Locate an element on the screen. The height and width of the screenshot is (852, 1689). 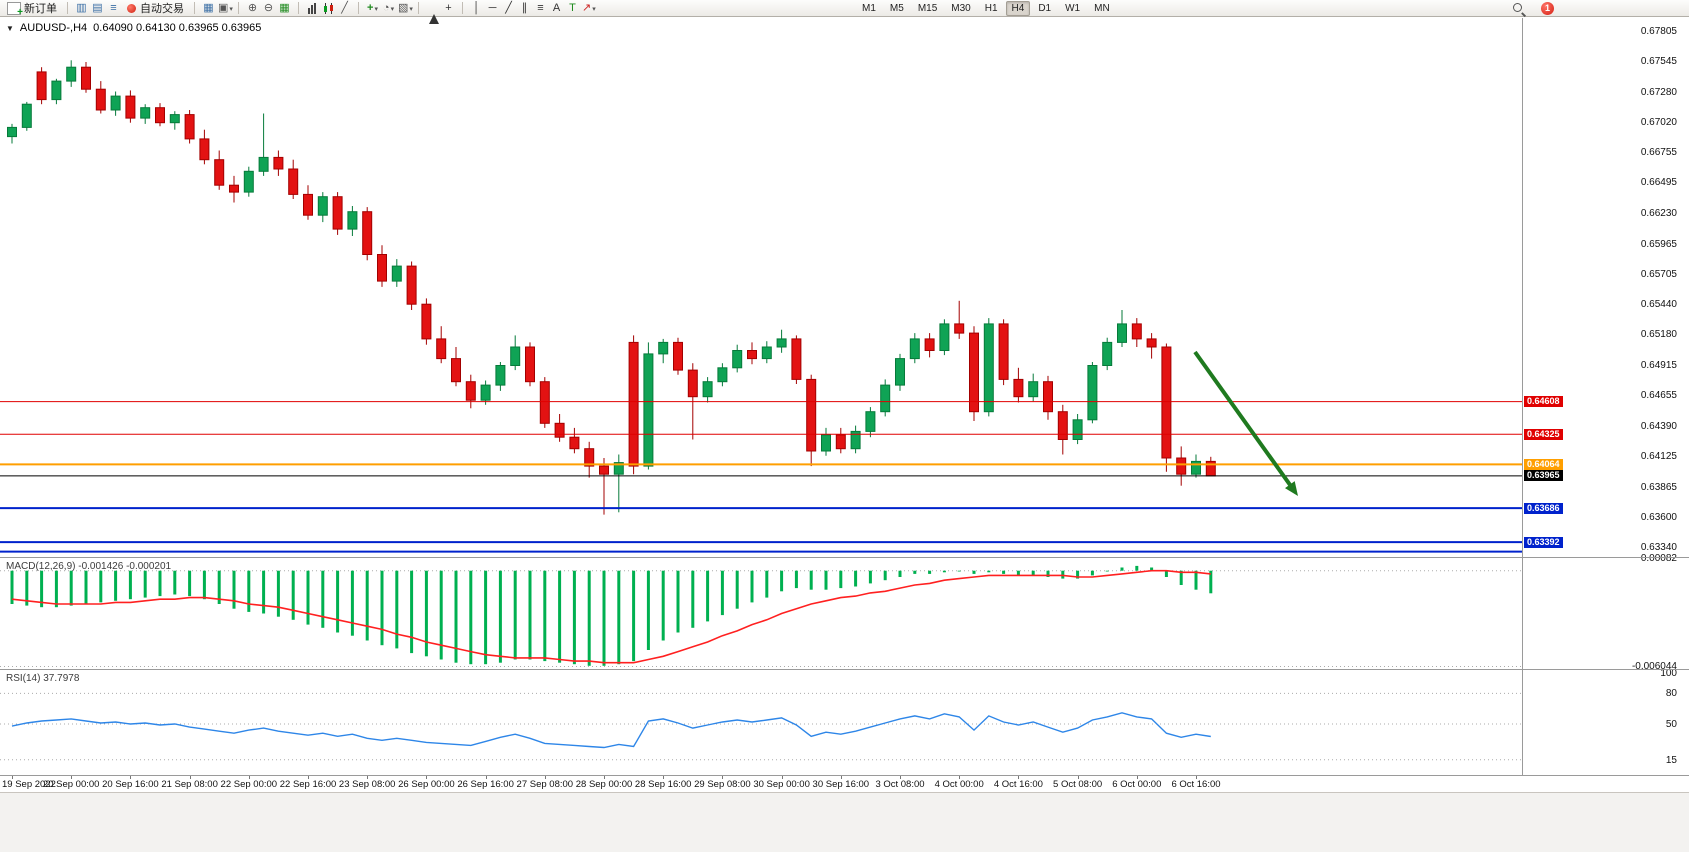
timeframe-button-h1: H1 is located at coordinates (991, 8).